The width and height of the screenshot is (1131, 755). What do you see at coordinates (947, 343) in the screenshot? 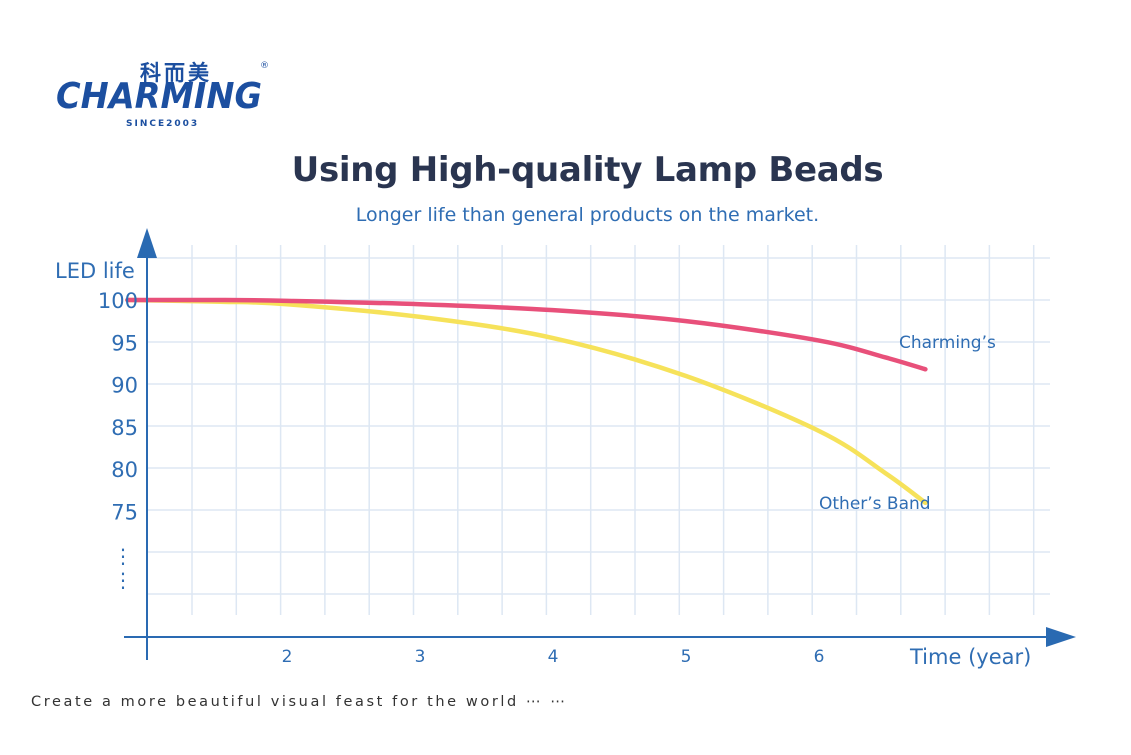
I see `series-label: Charming’s` at bounding box center [947, 343].